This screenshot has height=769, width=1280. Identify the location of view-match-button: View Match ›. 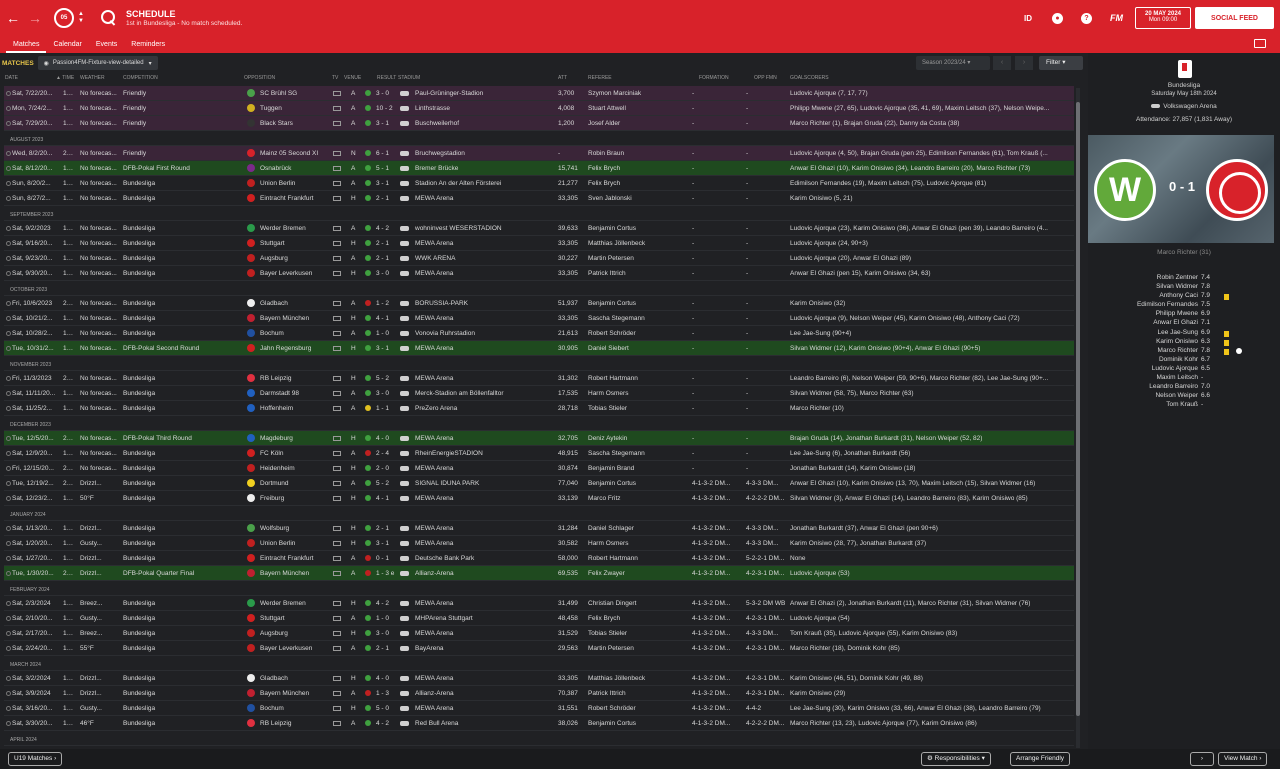
(1243, 759).